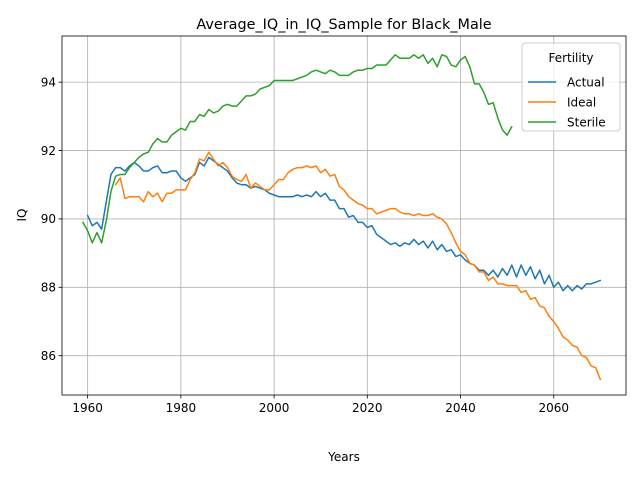 The image size is (640, 480). I want to click on x-tick-label-1960: 1960, so click(87, 408).